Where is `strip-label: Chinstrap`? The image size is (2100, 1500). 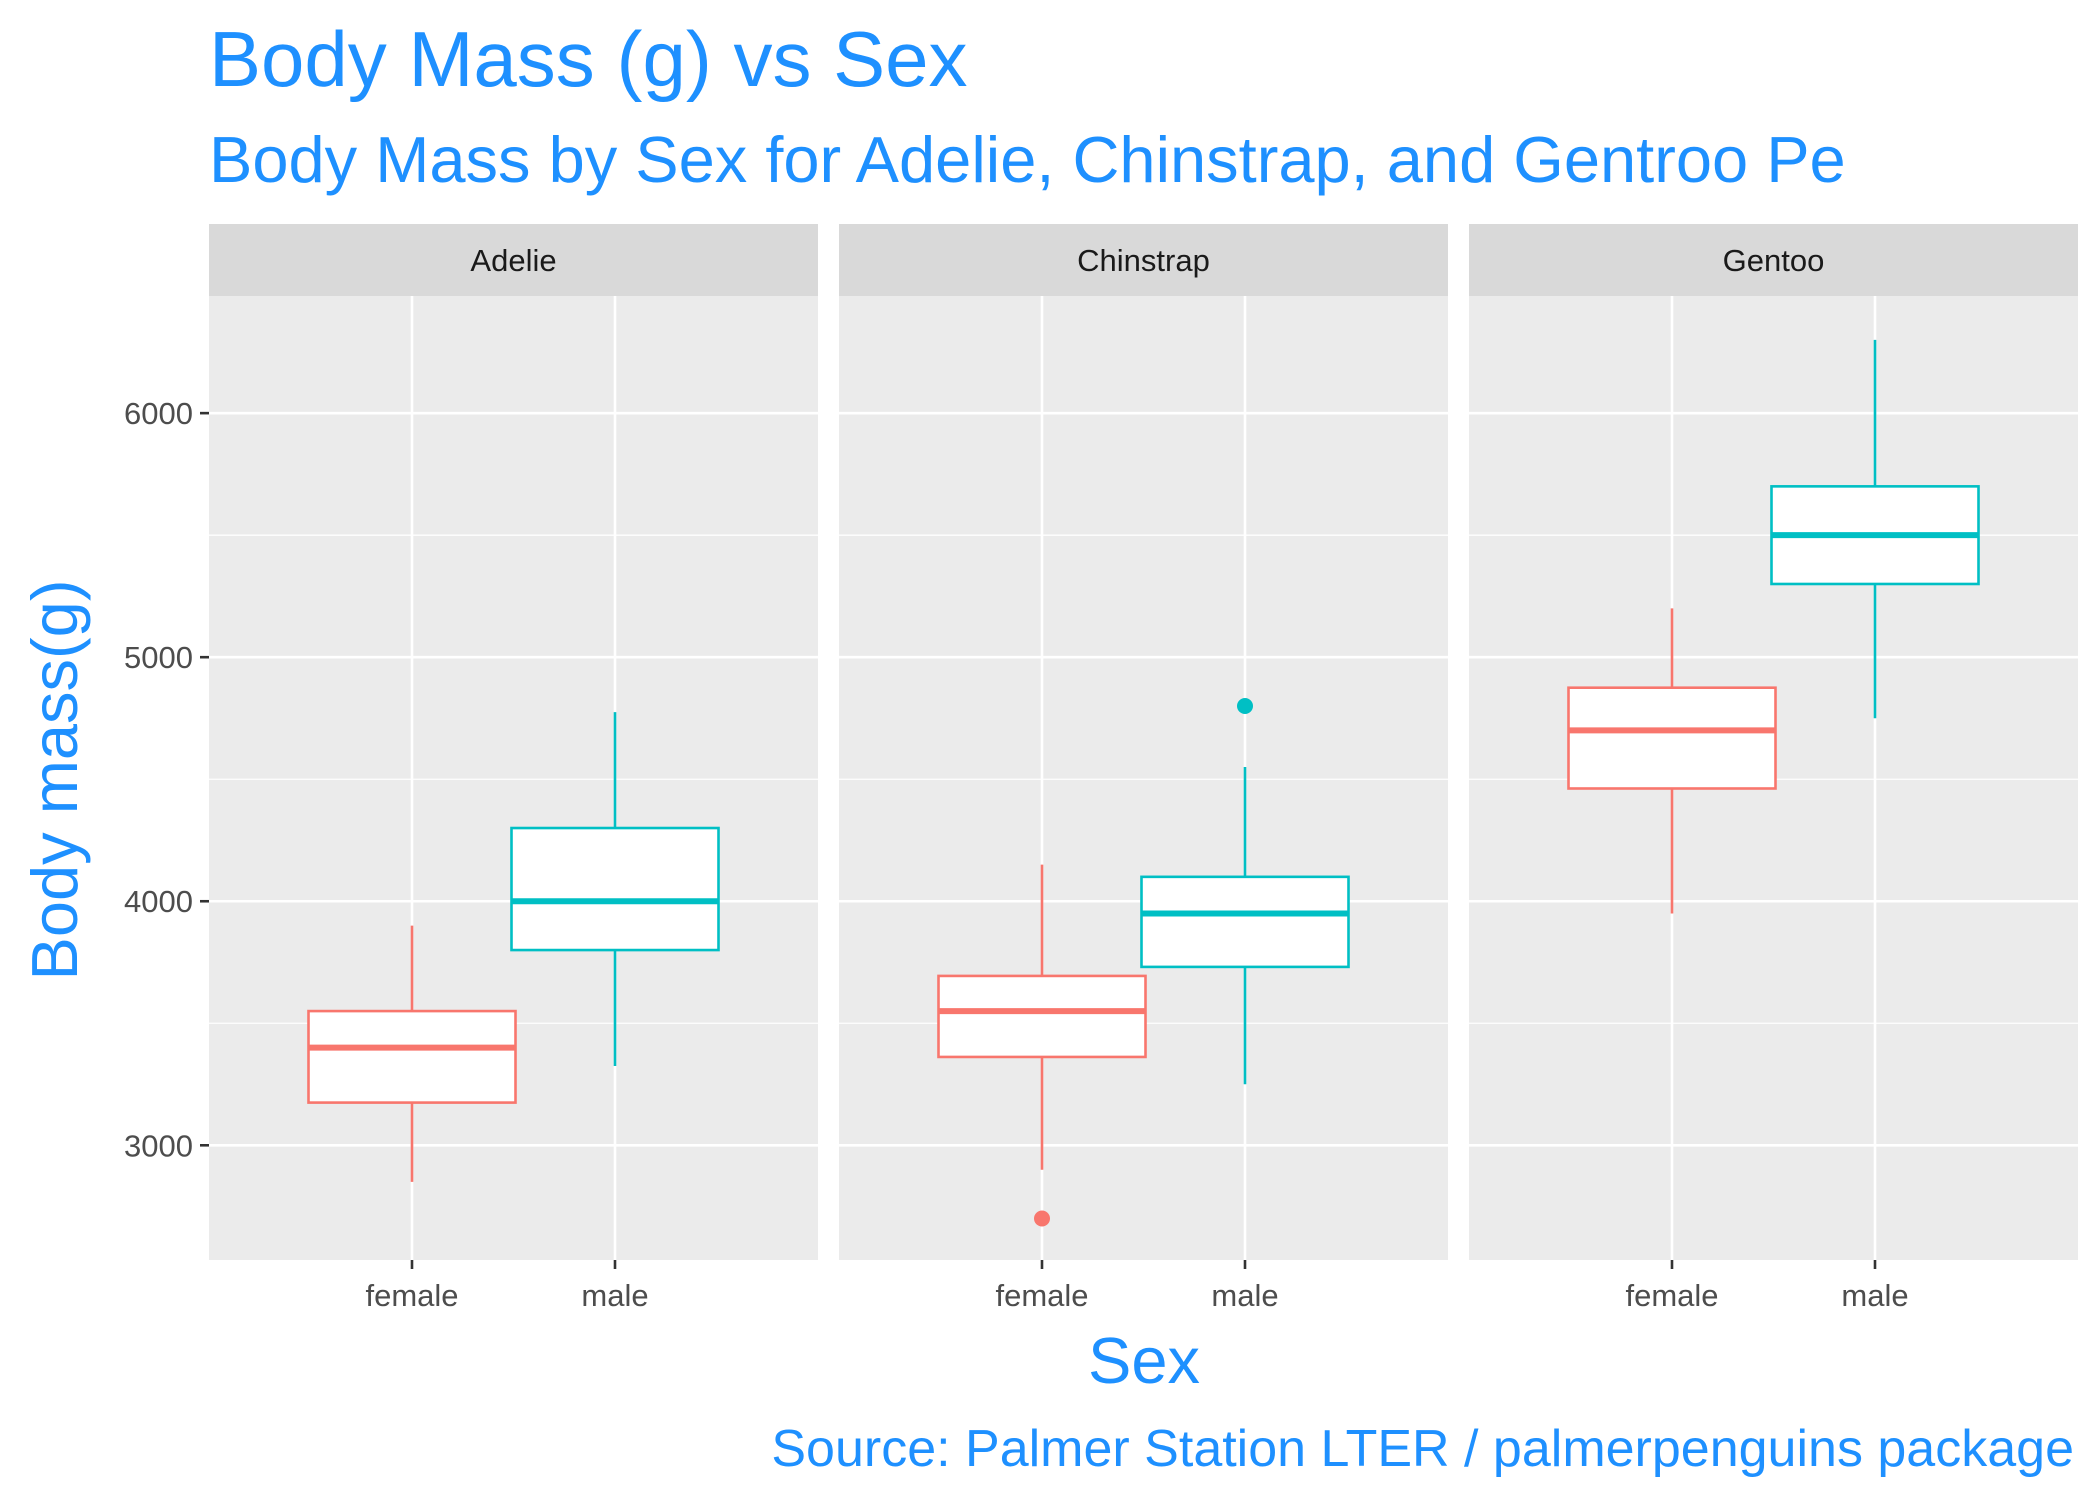 strip-label: Chinstrap is located at coordinates (1143, 260).